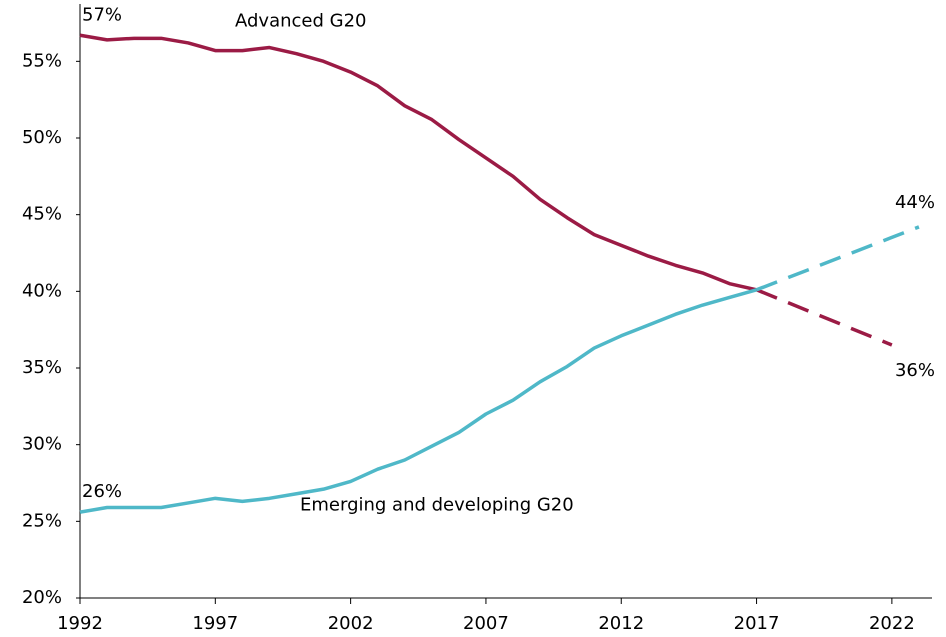 This screenshot has width=946, height=637. Describe the element at coordinates (892, 623) in the screenshot. I see `x-tick-label: 2022` at that location.